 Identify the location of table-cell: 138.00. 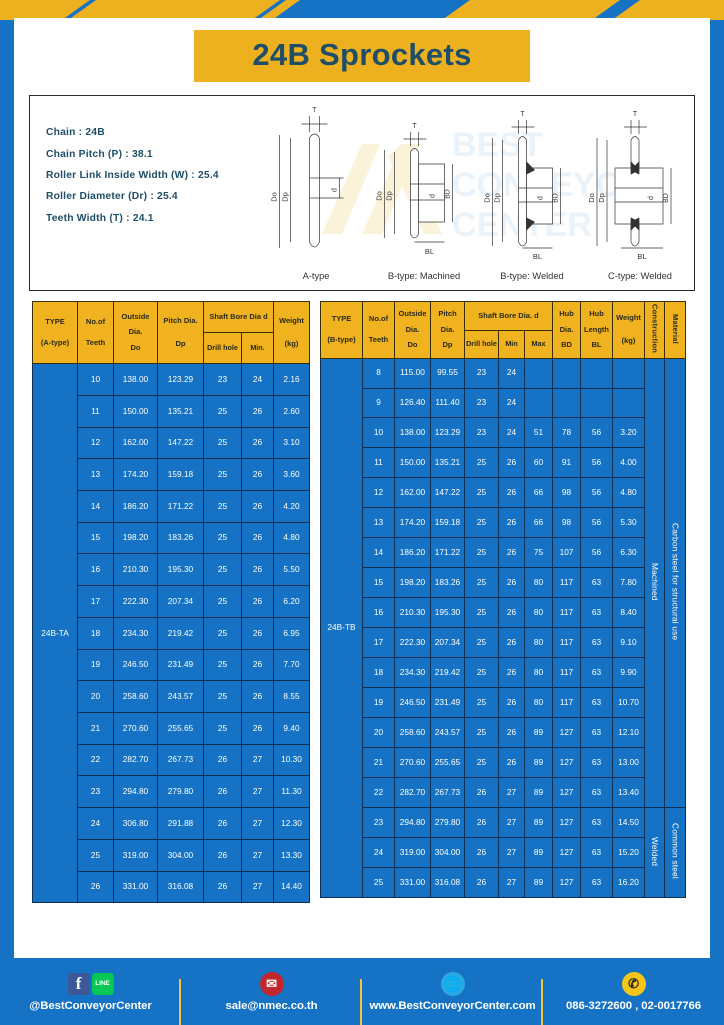
(412, 433).